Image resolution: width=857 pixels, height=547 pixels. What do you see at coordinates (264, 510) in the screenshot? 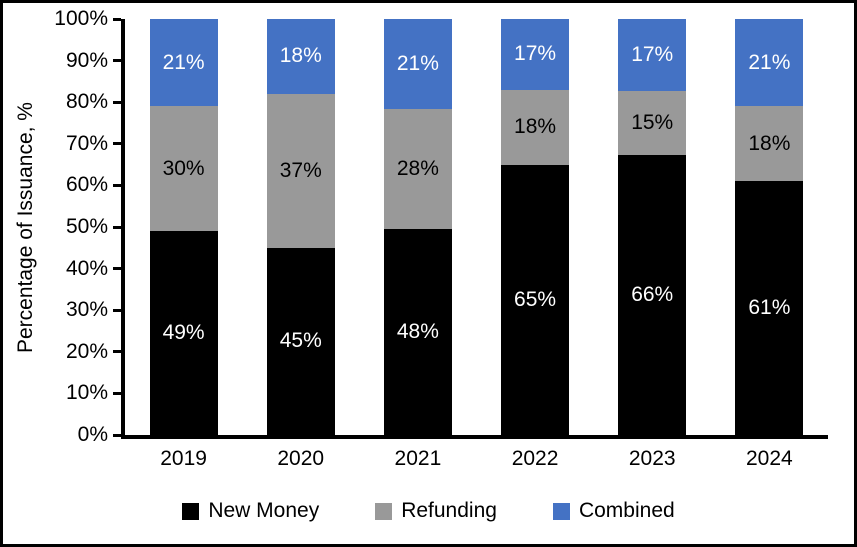
I see `legend-label: New Money` at bounding box center [264, 510].